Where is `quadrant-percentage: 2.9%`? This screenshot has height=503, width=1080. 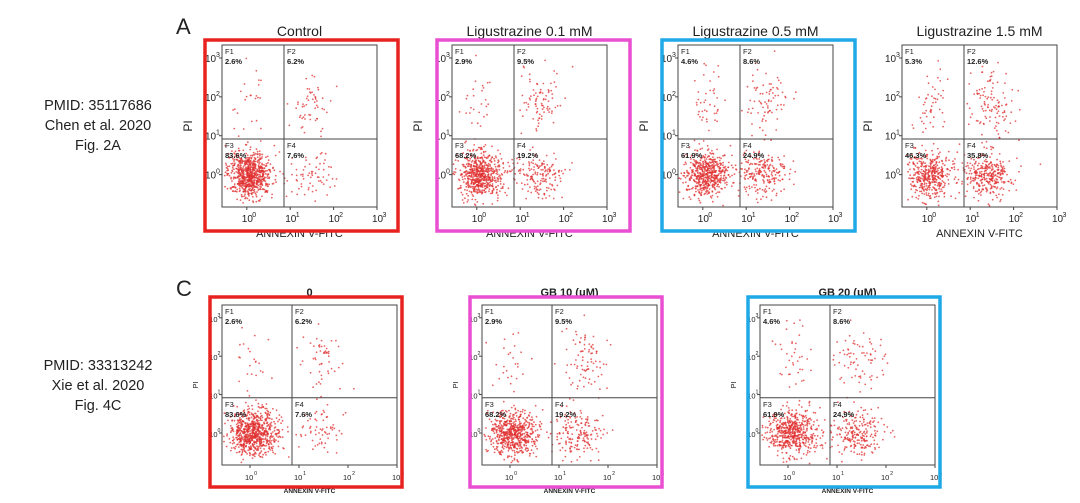
quadrant-percentage: 2.9% is located at coordinates (463, 61).